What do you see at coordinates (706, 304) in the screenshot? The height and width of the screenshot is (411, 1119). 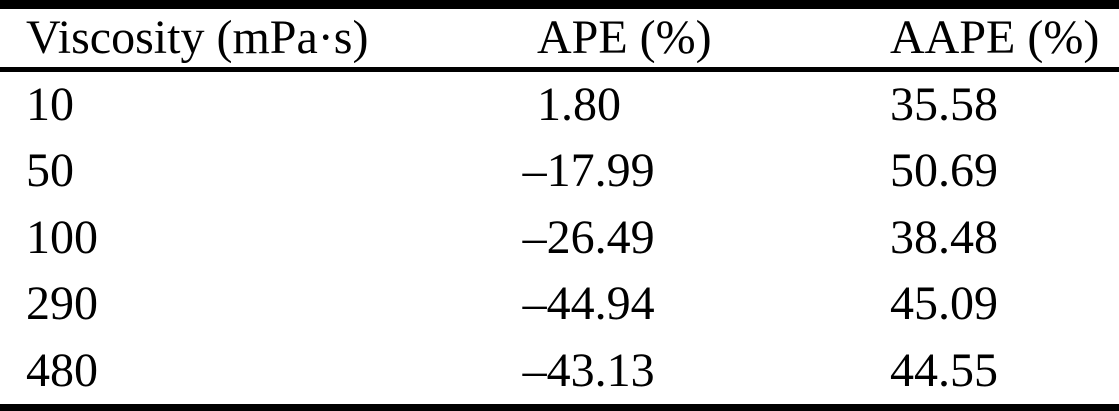 I see `ape-cell: –44.94` at bounding box center [706, 304].